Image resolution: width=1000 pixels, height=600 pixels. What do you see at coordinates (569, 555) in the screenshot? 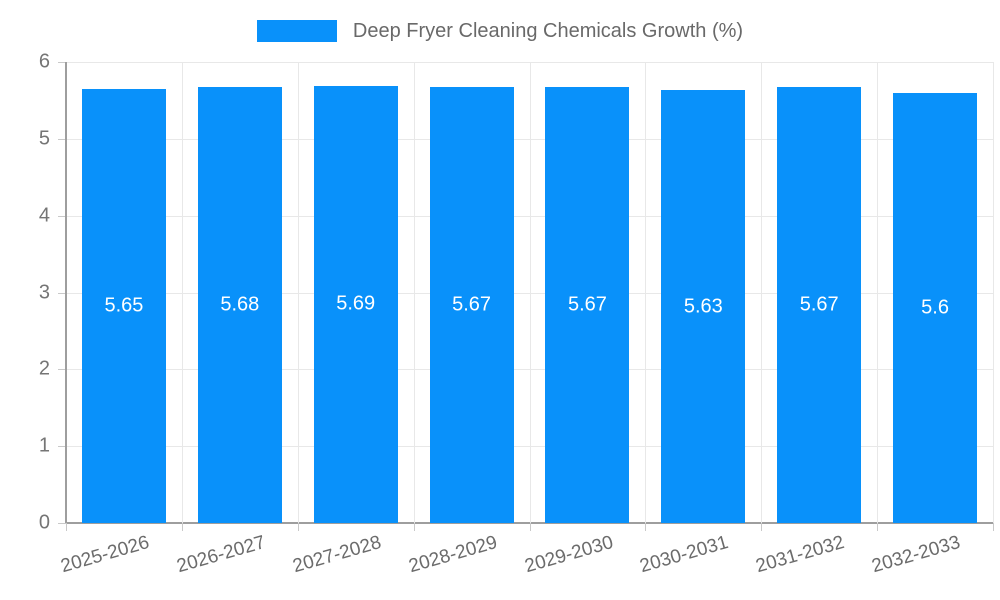
I see `x-axis-category-label: 2029-2030` at bounding box center [569, 555].